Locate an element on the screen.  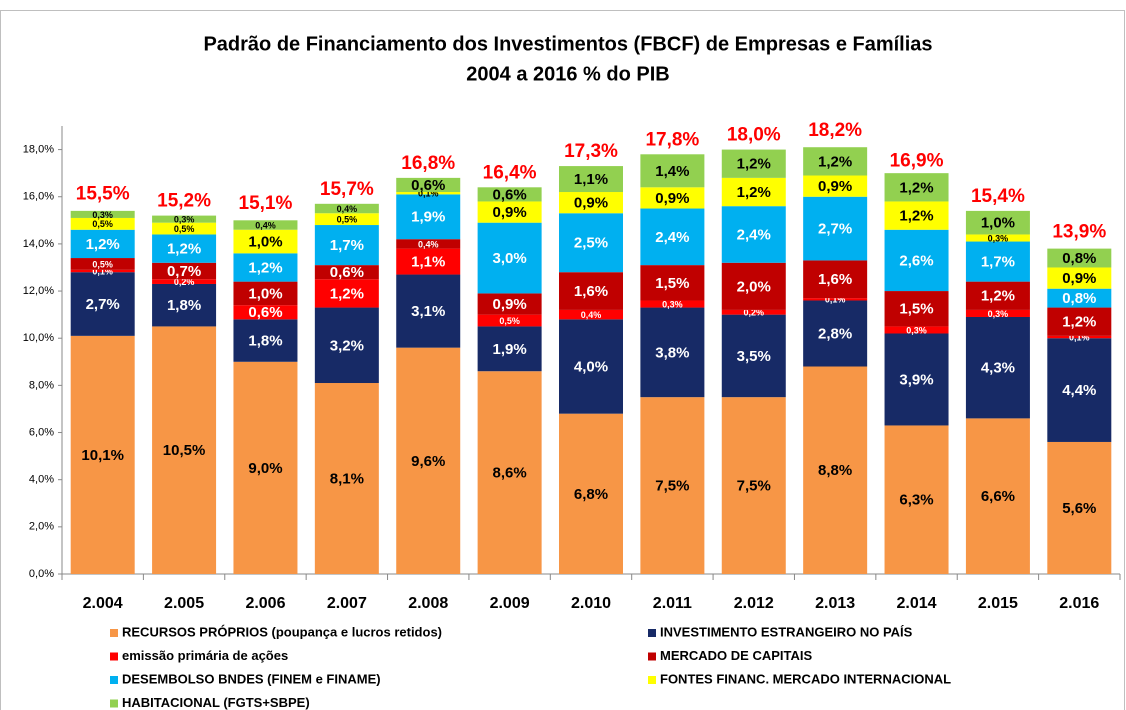
total-label: 16,8% is located at coordinates (428, 163).